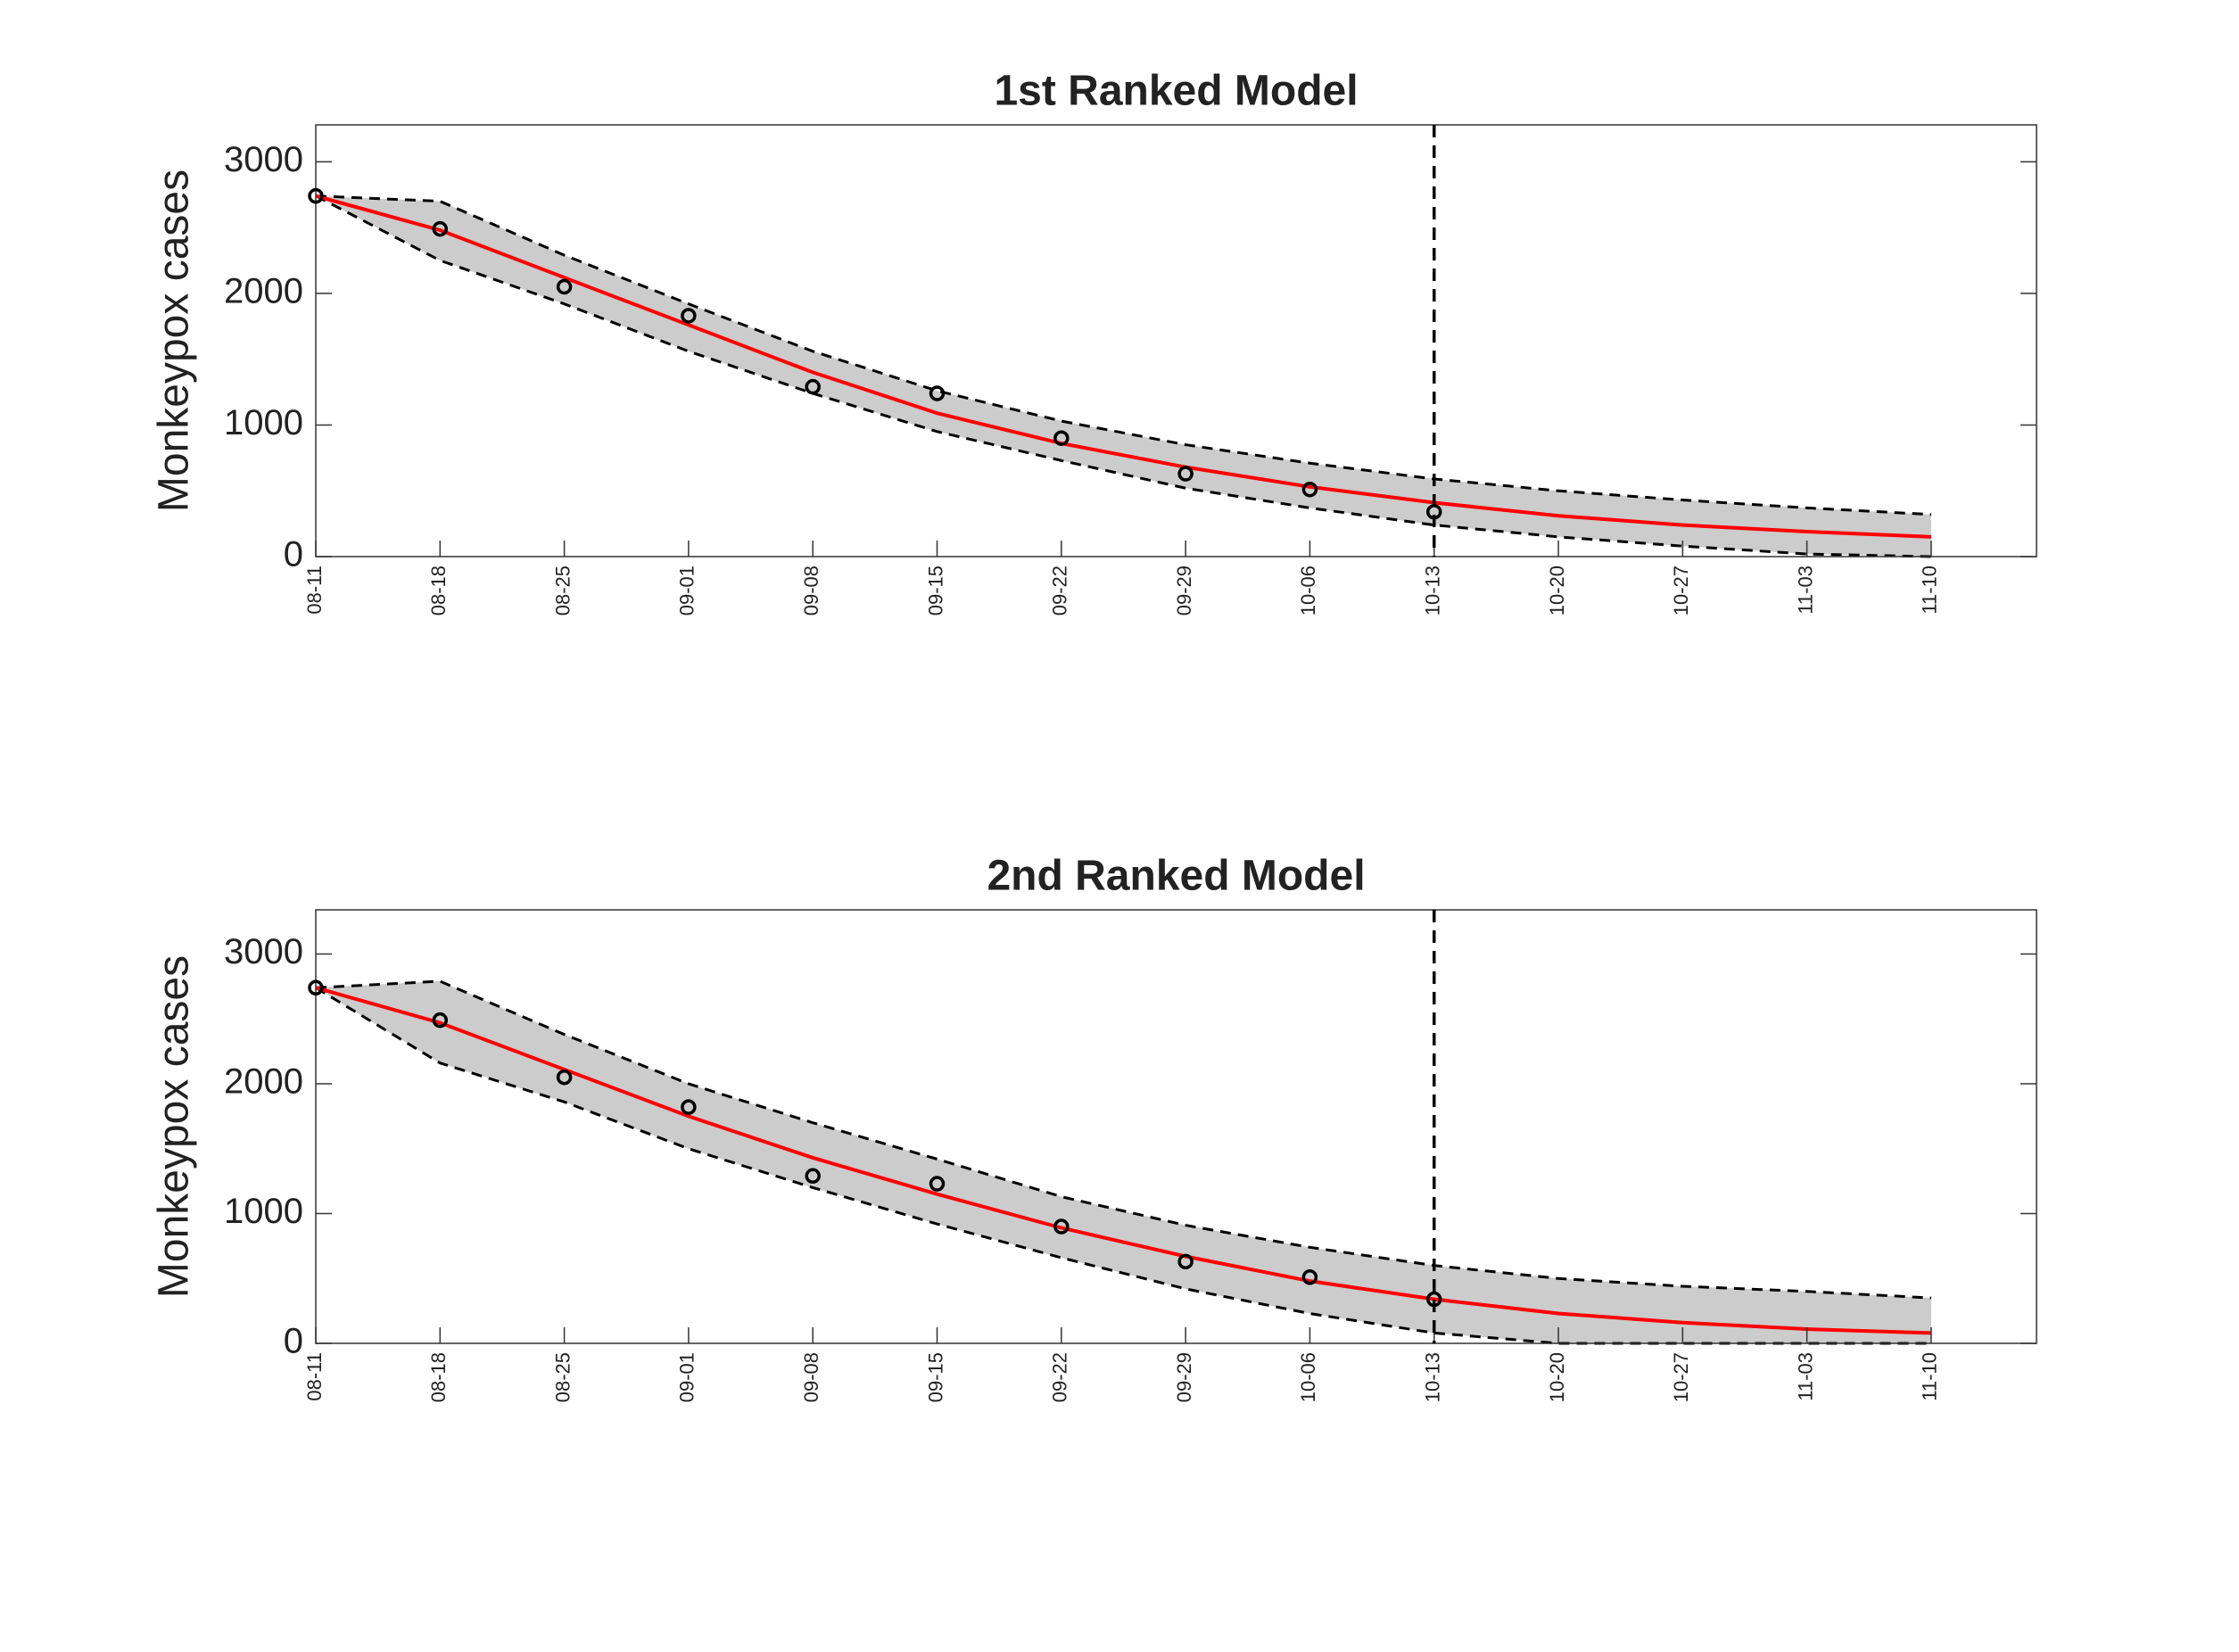 This screenshot has width=2239, height=1652. What do you see at coordinates (1176, 91) in the screenshot?
I see `chart-title: 1st Ranked Model` at bounding box center [1176, 91].